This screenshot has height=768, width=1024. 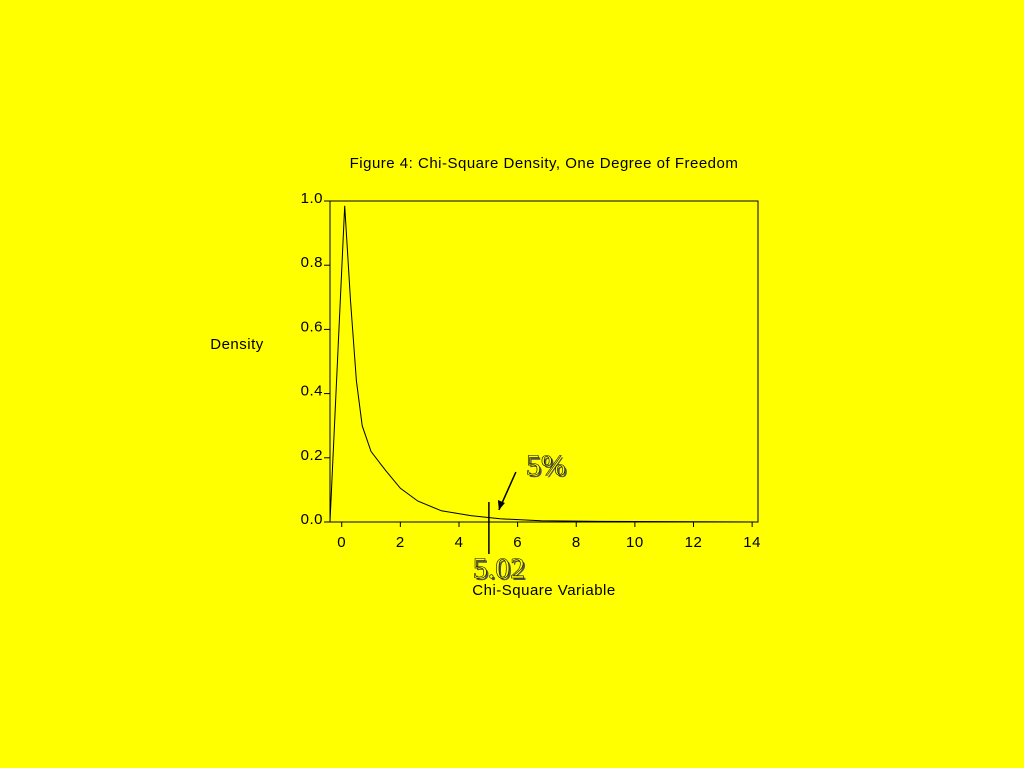 What do you see at coordinates (501, 505) in the screenshot?
I see `arrow-head` at bounding box center [501, 505].